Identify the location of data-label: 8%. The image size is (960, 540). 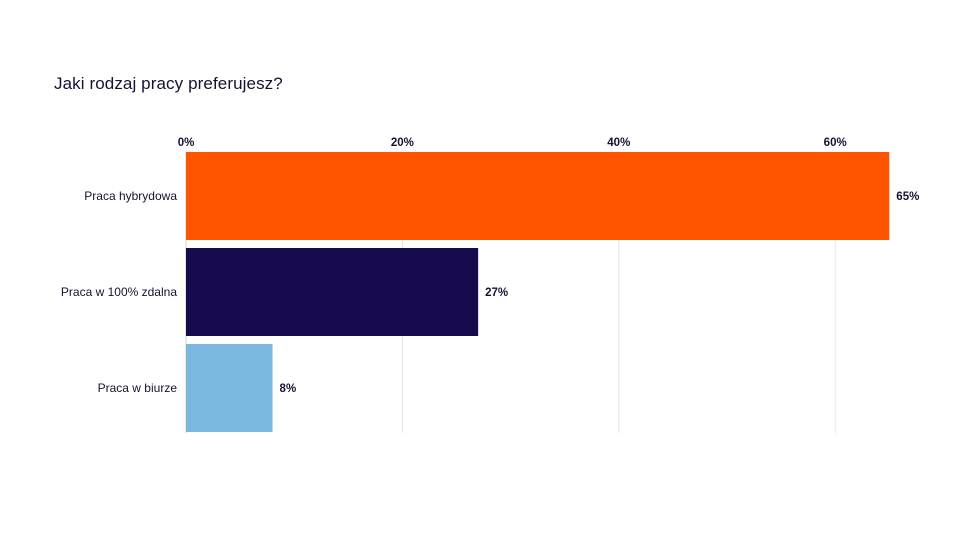
(288, 389).